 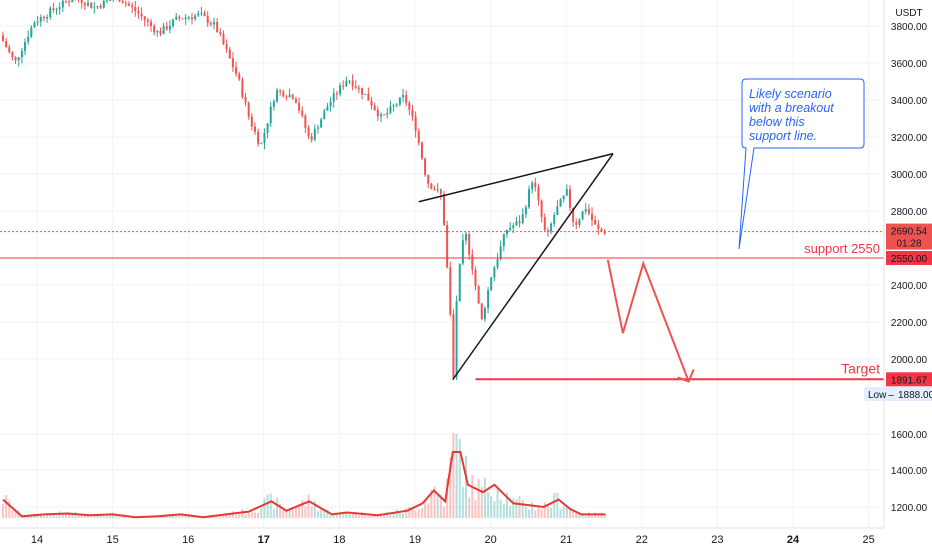 I want to click on projection-path, so click(x=648, y=320).